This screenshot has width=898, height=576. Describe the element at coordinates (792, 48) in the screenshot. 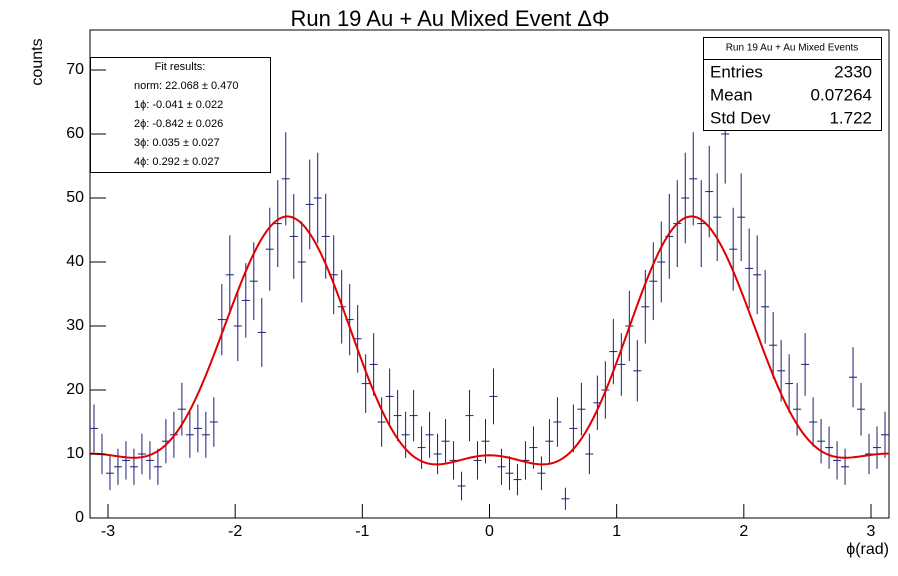

I see `stats-title: Run 19 Au + Au Mixed Events` at that location.